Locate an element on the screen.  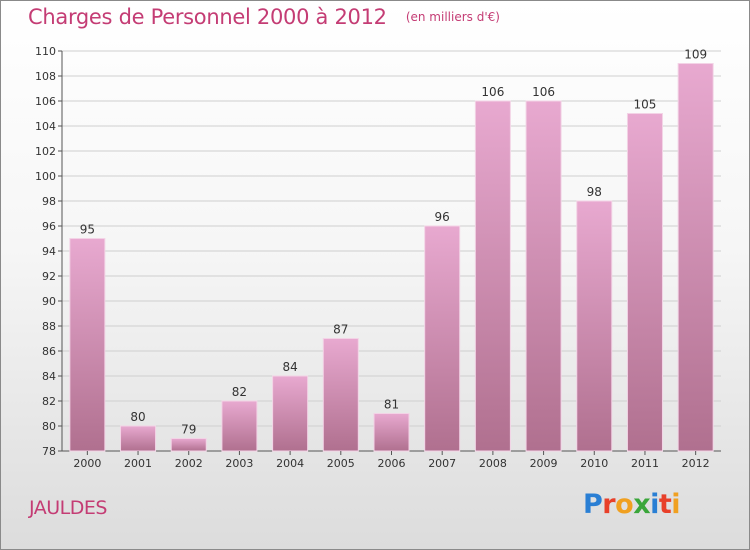
y-tick-label: 86 is located at coordinates (49, 351).